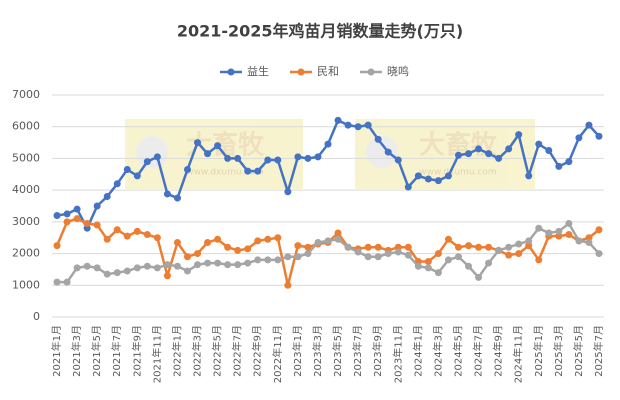  Describe the element at coordinates (96, 351) in the screenshot. I see `x-tick-label: 2021年5月` at that location.